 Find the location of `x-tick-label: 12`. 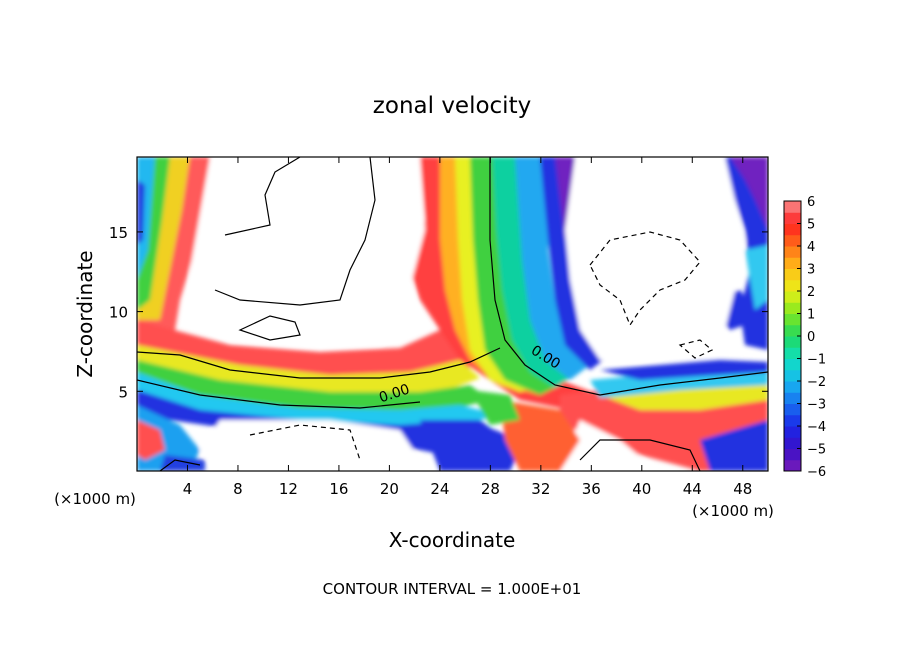

x-tick-label: 12 is located at coordinates (288, 489).